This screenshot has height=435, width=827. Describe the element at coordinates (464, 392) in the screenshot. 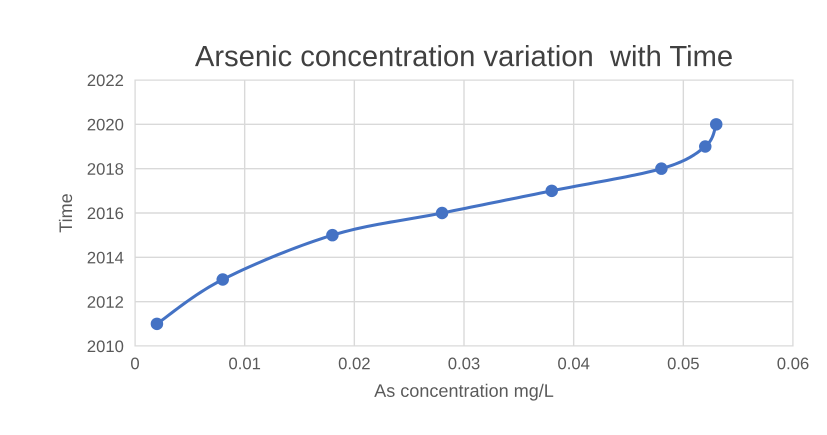

I see `x-axis-title: As concentration mg/L` at that location.